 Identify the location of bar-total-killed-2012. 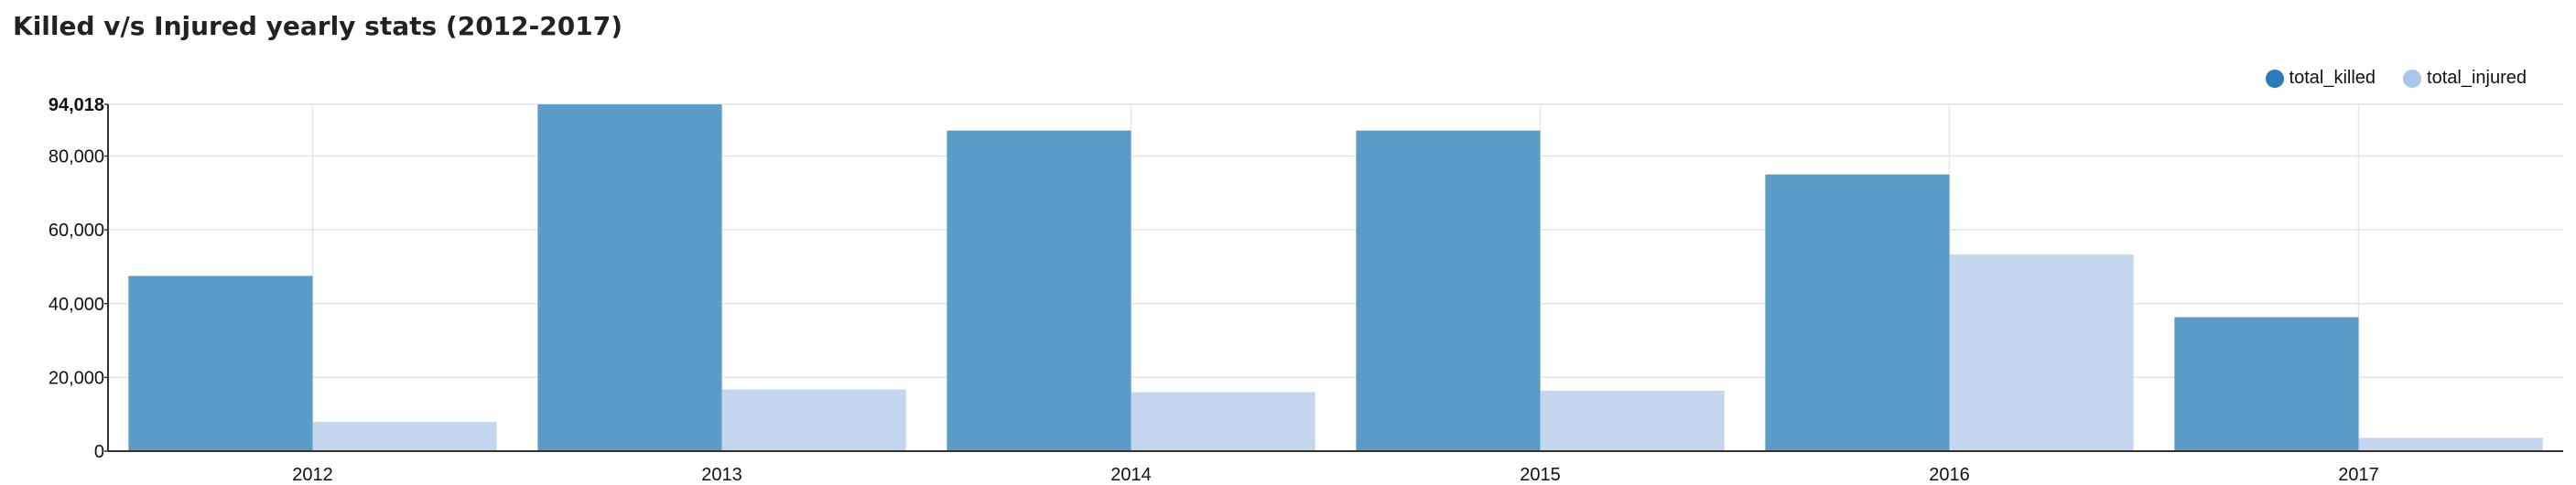
(221, 363).